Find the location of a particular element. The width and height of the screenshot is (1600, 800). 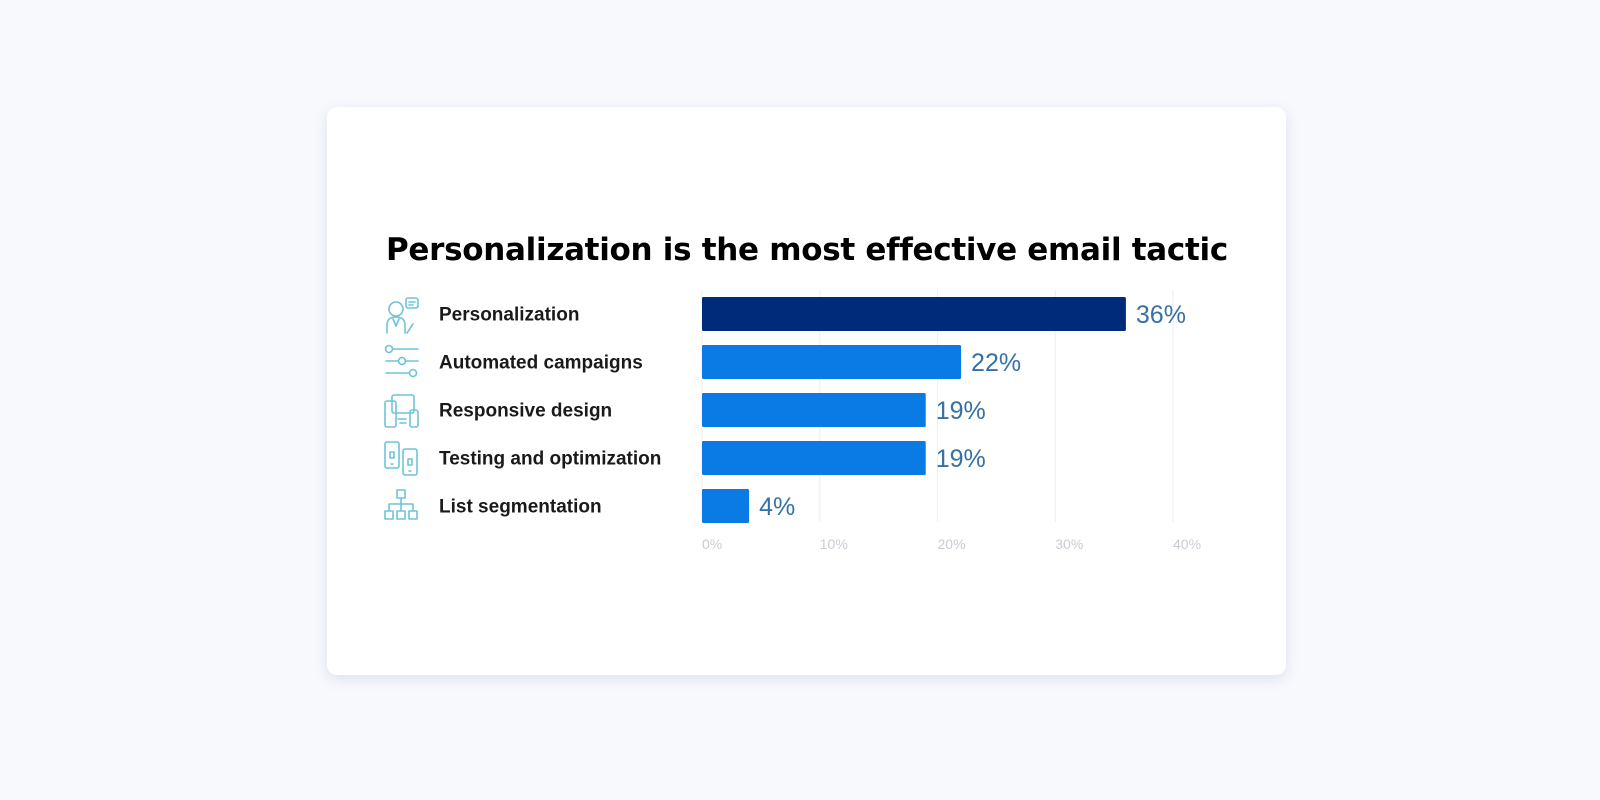

sliders-icon is located at coordinates (401, 361).